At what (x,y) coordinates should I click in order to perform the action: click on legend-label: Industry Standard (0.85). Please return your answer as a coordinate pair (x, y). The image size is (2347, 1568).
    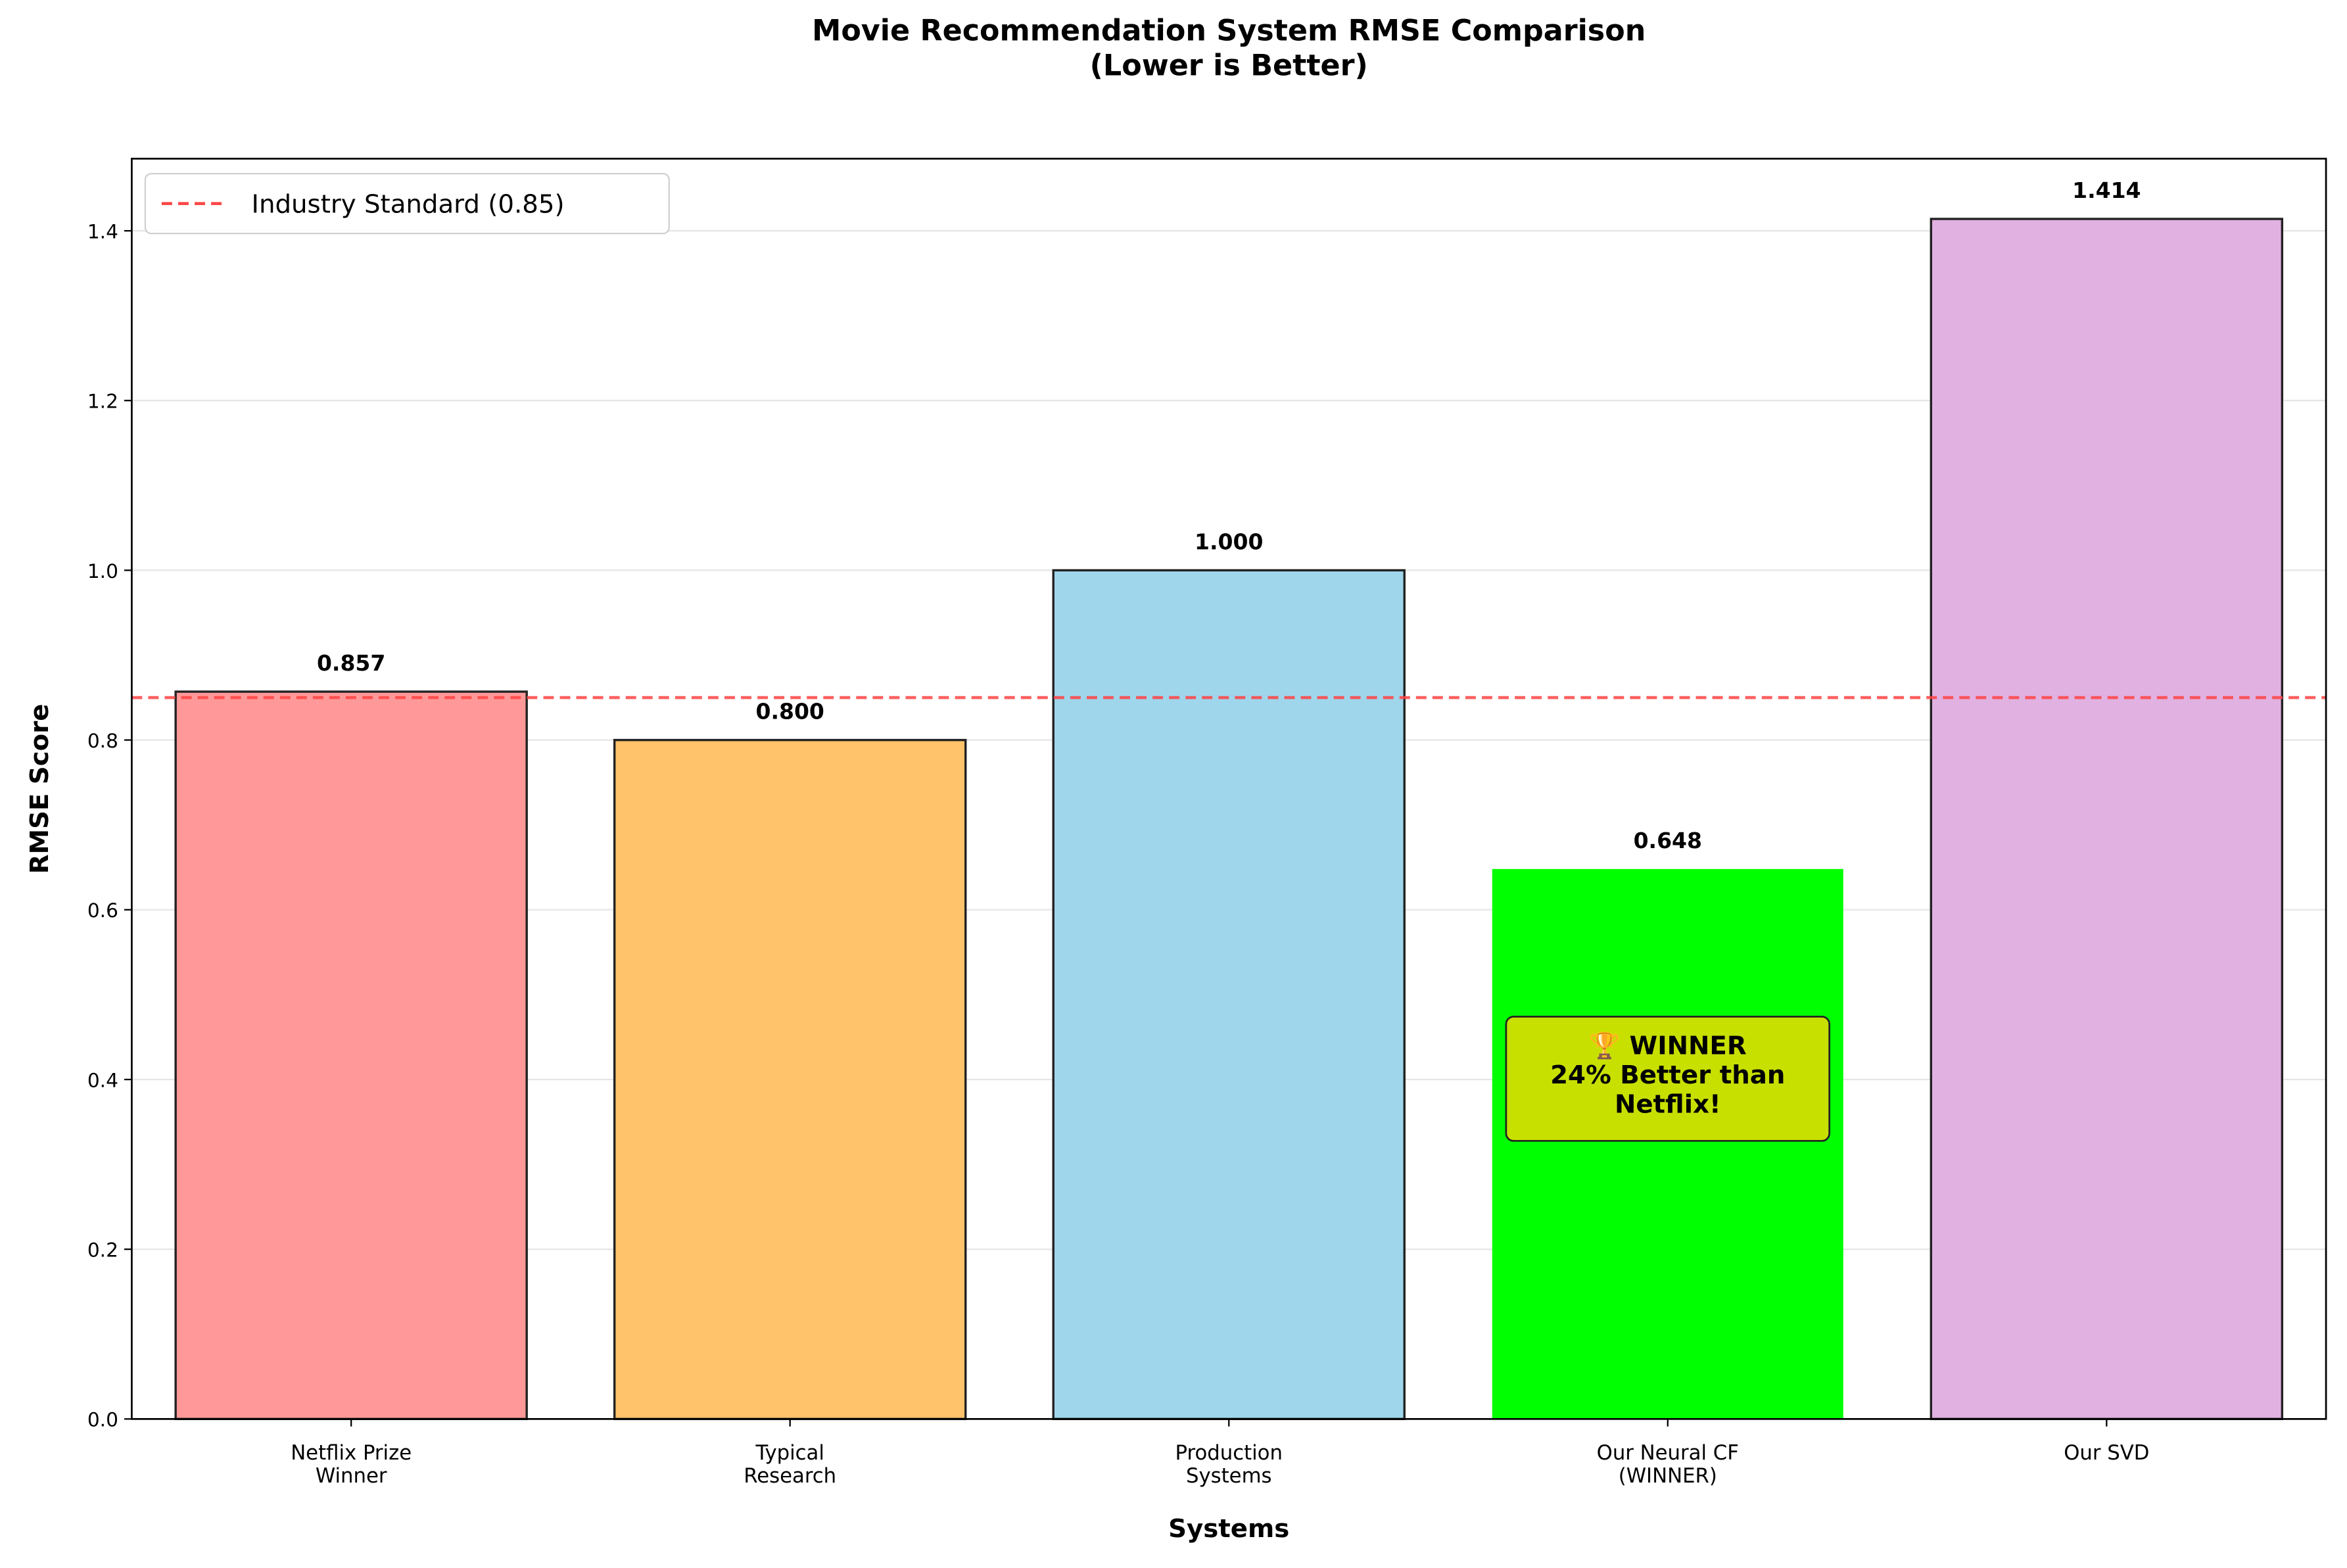
    Looking at the image, I should click on (409, 204).